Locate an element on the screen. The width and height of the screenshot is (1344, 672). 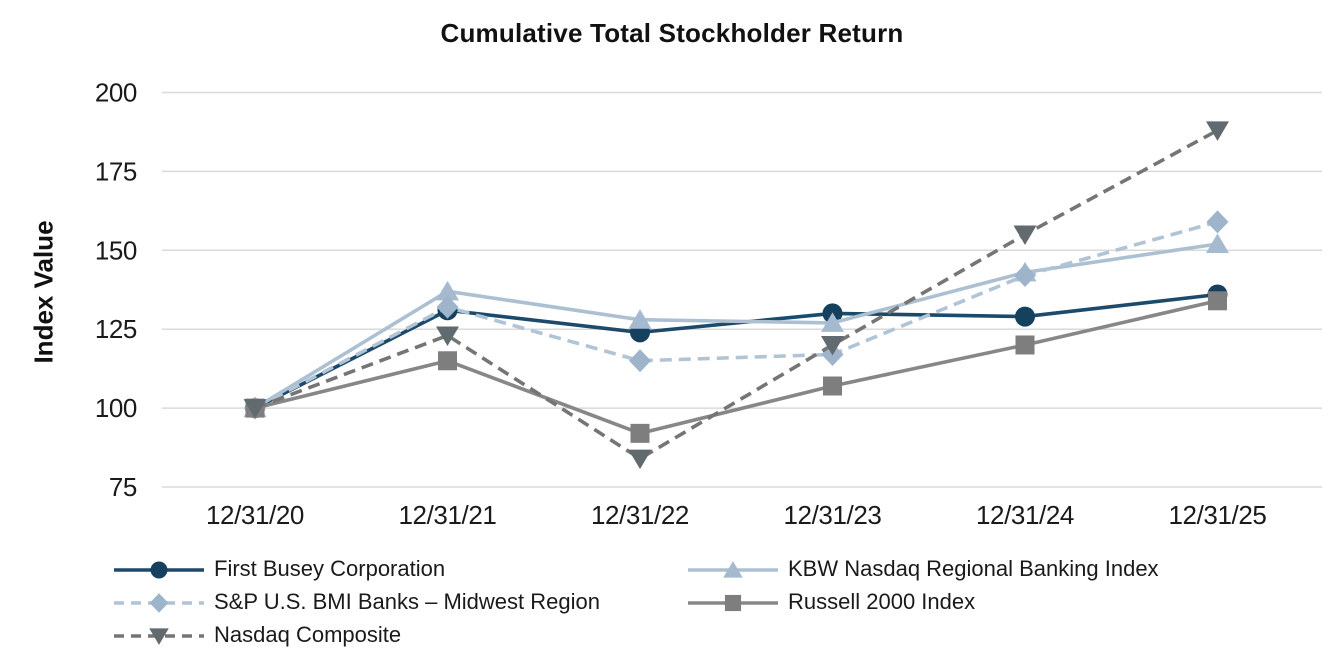
legend-diamond-swatch-icon is located at coordinates (159, 603).